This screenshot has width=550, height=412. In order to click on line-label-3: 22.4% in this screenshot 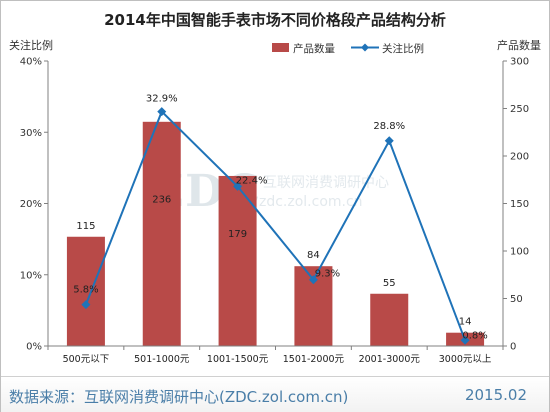, I will do `click(252, 180)`.